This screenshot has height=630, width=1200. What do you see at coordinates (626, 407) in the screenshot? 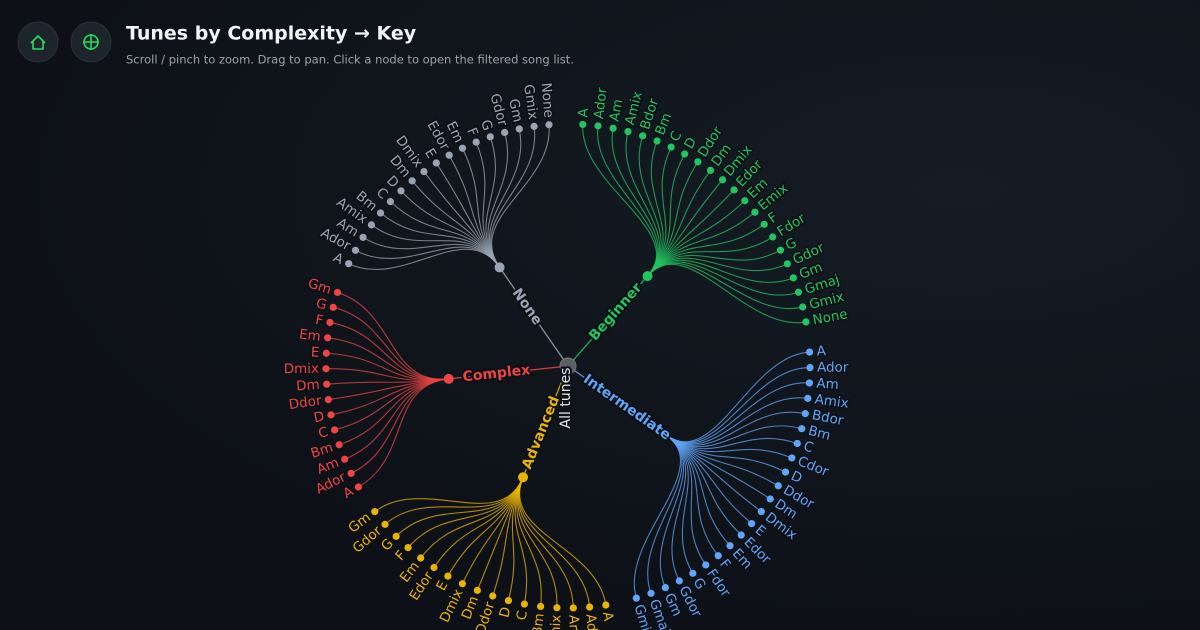
I see `branch-label: Intermediate` at bounding box center [626, 407].